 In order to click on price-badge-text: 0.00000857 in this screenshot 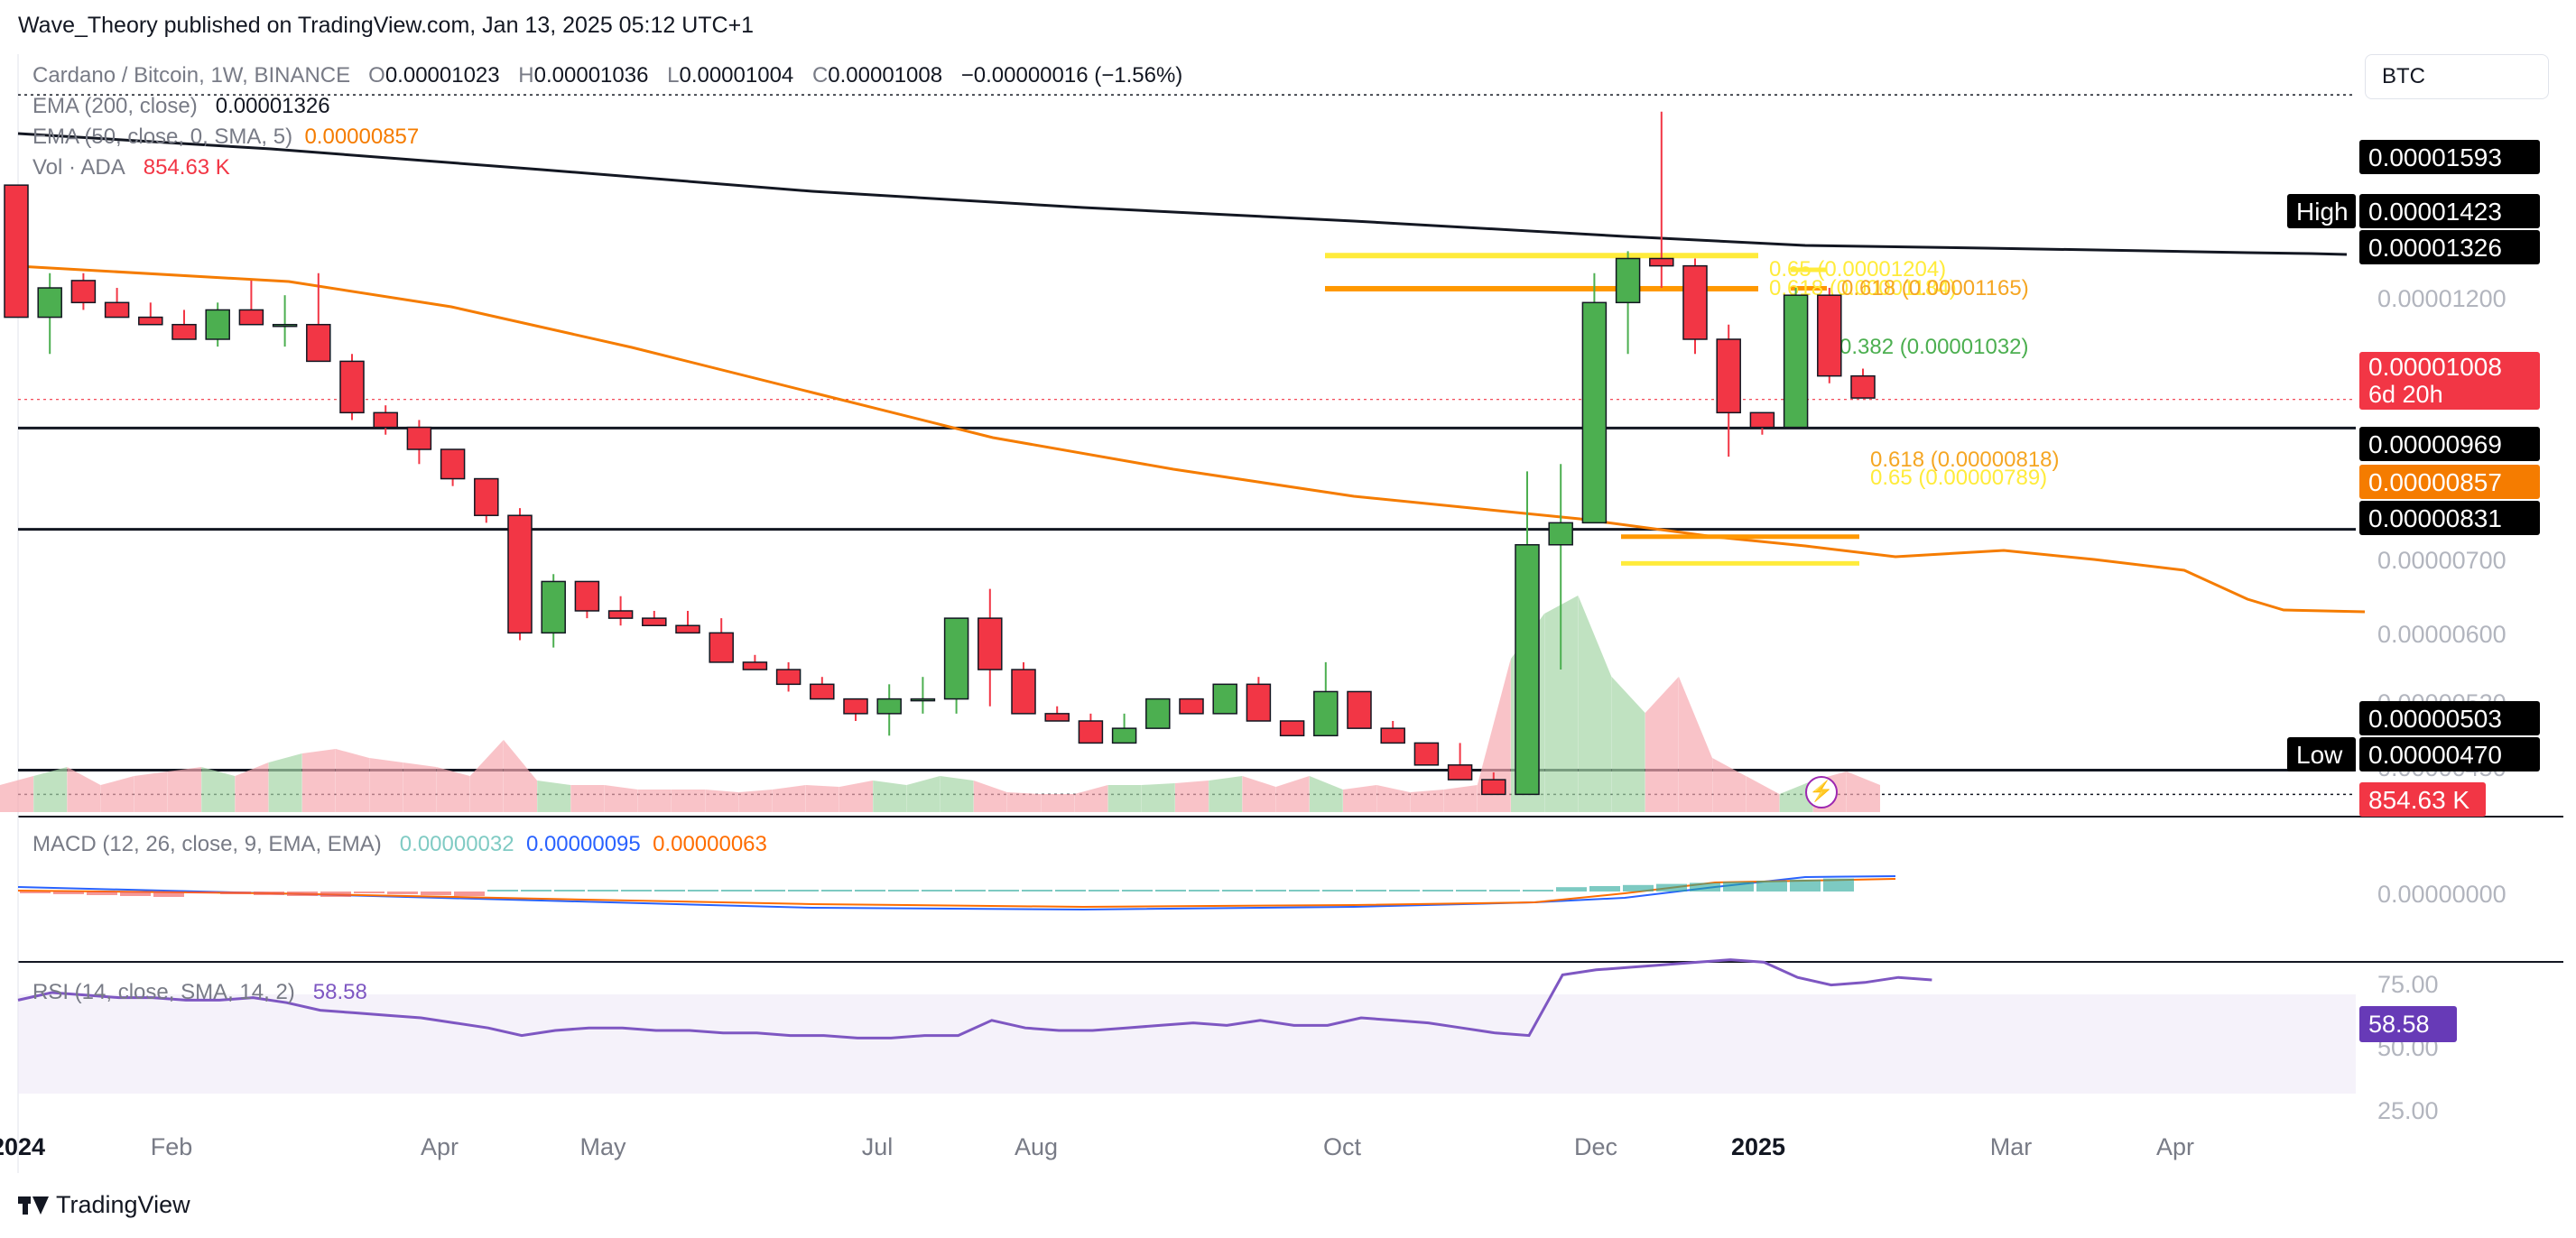, I will do `click(2435, 482)`.